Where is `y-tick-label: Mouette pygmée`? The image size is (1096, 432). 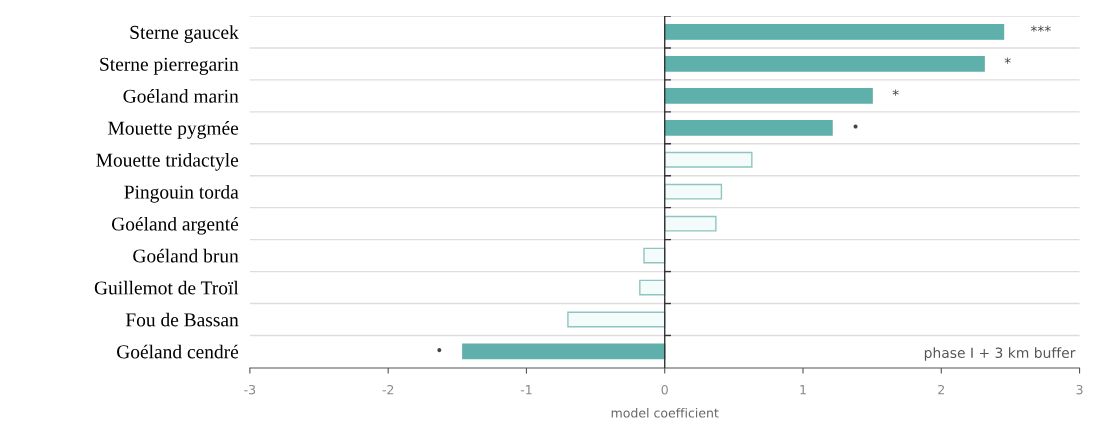 y-tick-label: Mouette pygmée is located at coordinates (173, 130).